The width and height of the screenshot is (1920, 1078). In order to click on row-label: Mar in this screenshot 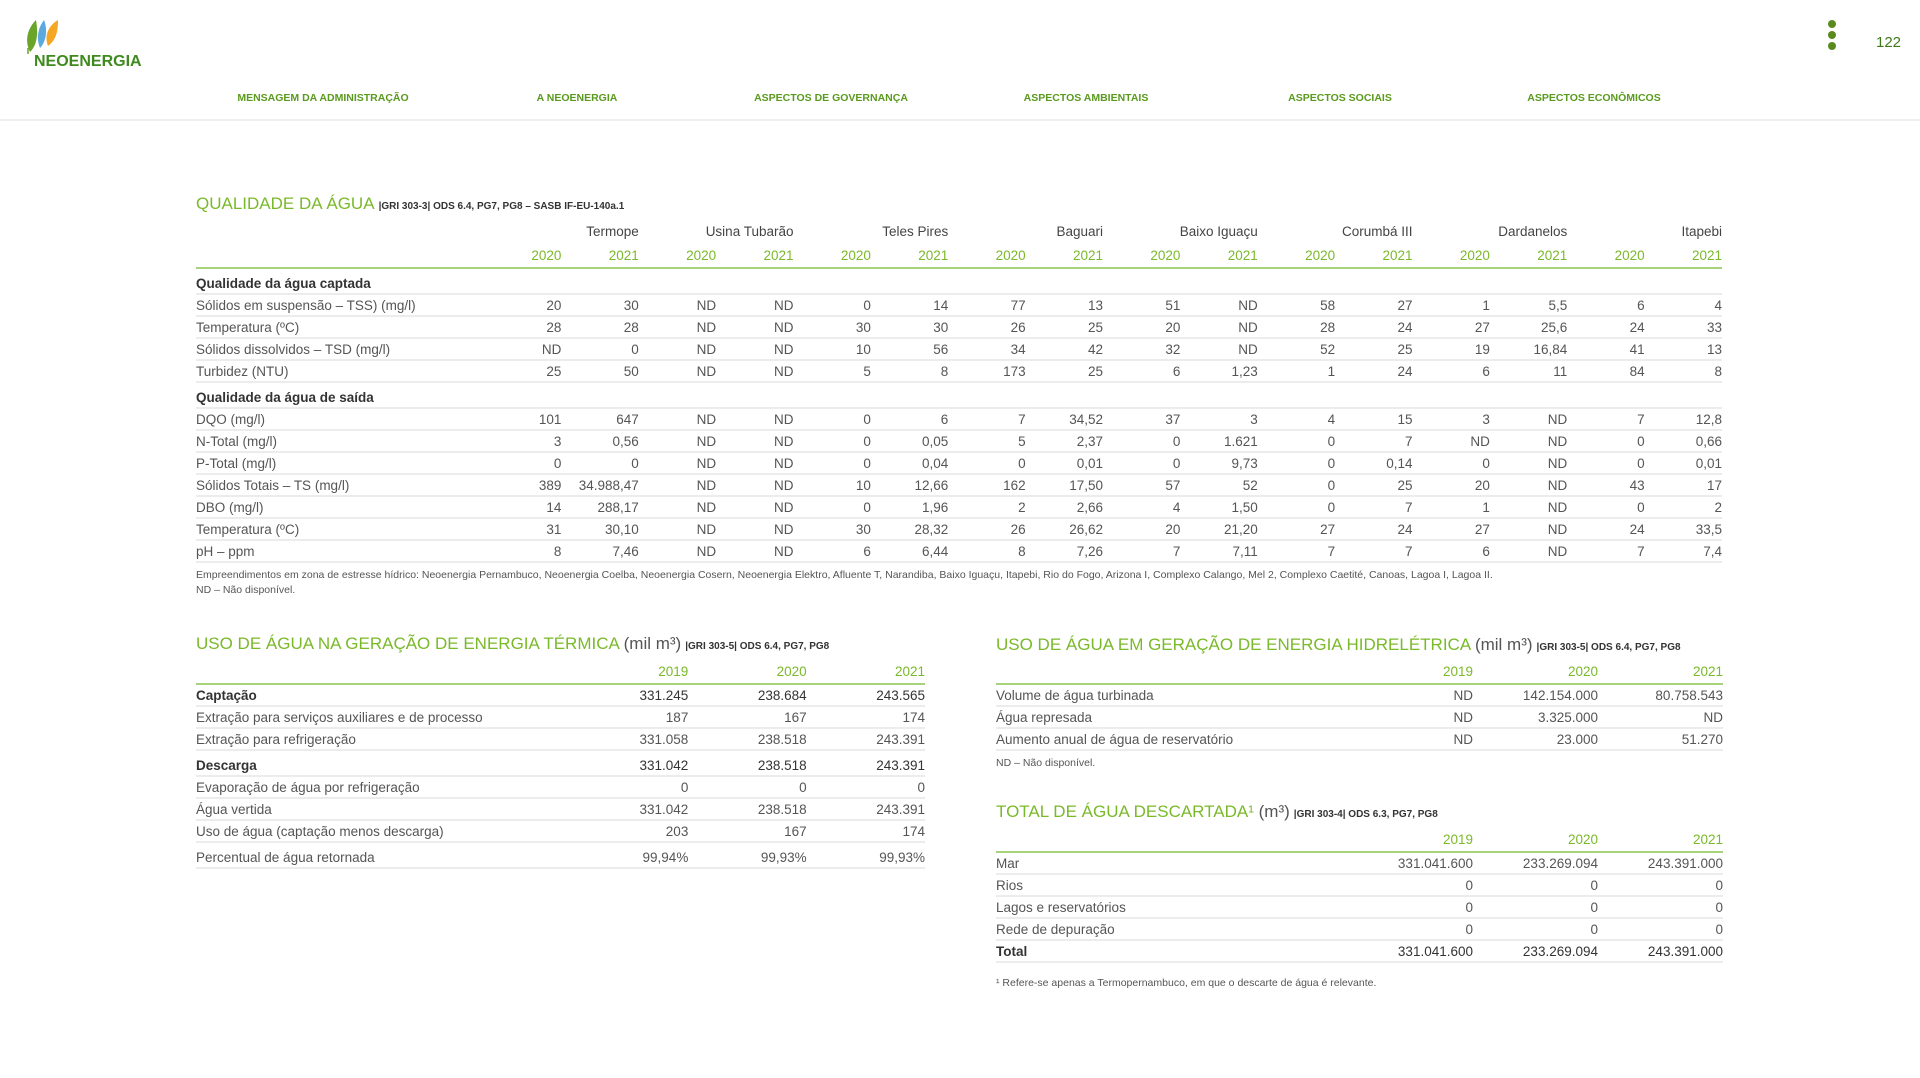, I will do `click(1172, 863)`.